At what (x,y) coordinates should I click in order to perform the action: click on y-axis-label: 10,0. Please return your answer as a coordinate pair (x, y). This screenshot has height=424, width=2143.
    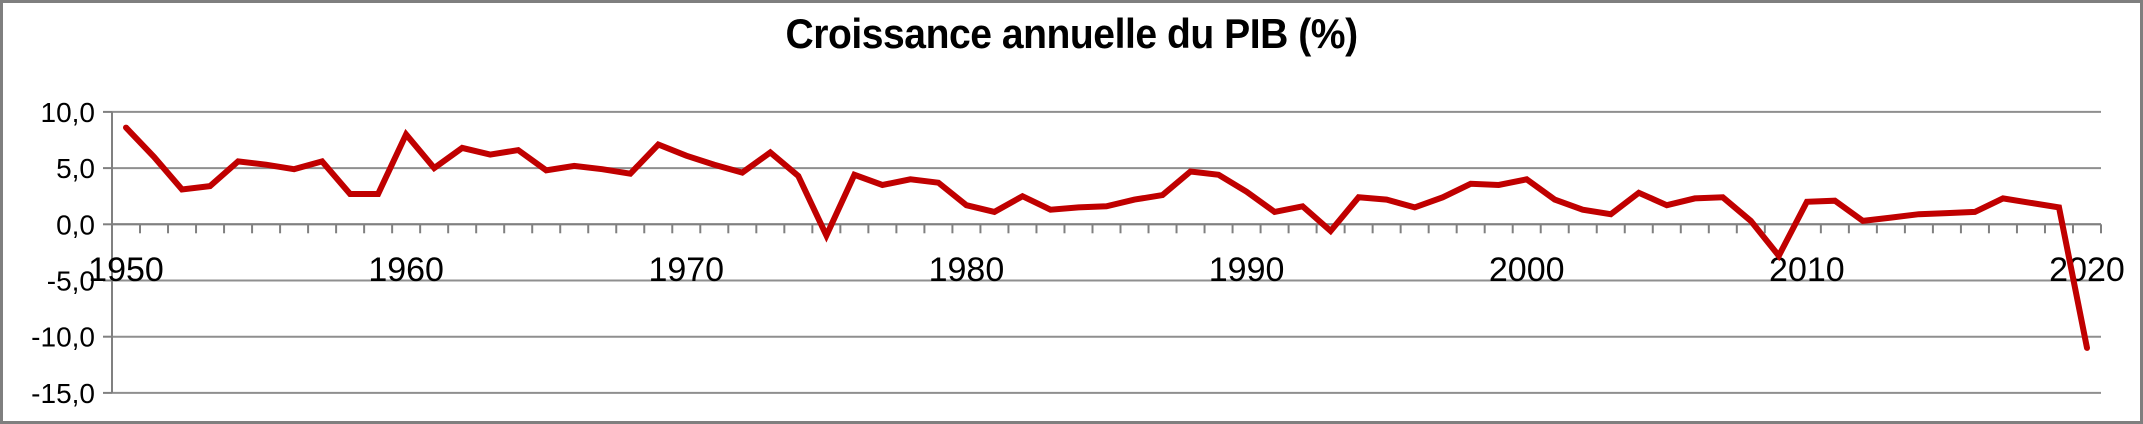
    Looking at the image, I should click on (68, 112).